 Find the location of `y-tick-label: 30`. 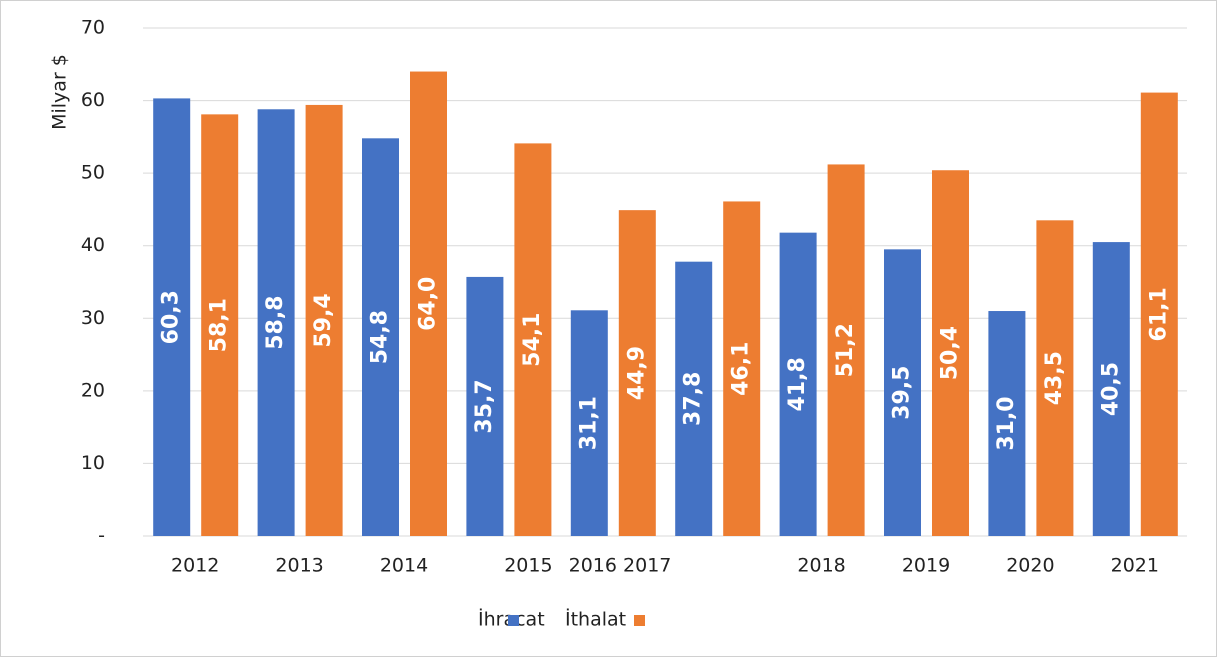

y-tick-label: 30 is located at coordinates (93, 318).